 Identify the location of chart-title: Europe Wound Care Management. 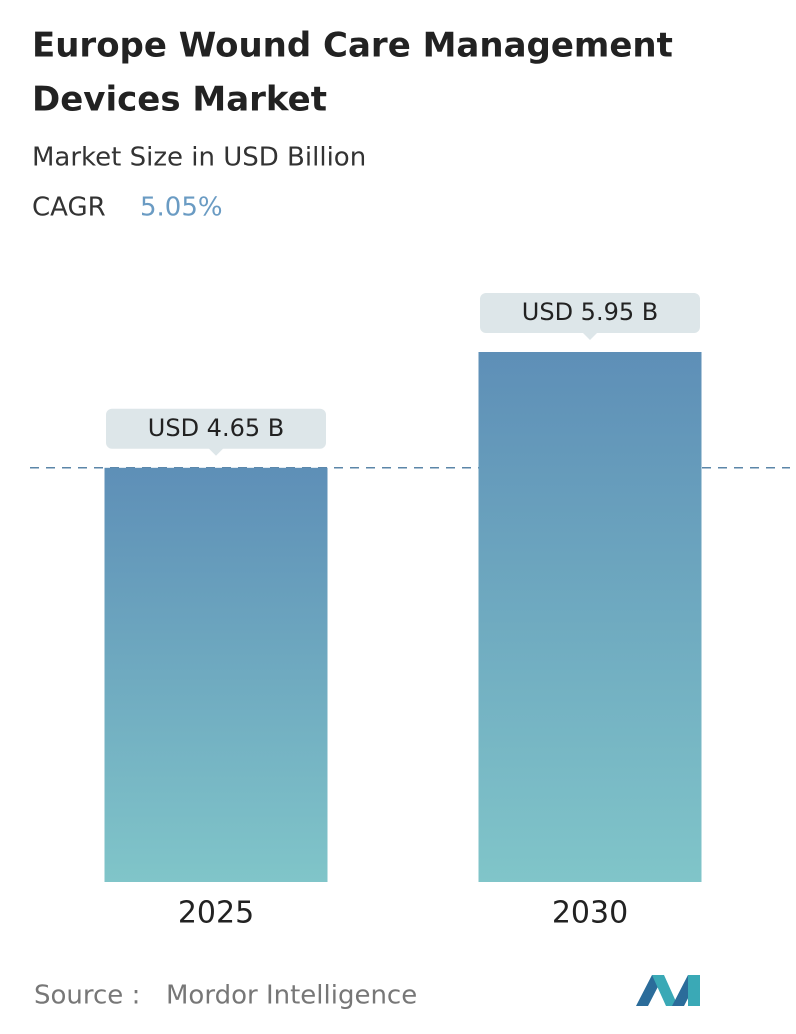
(352, 46).